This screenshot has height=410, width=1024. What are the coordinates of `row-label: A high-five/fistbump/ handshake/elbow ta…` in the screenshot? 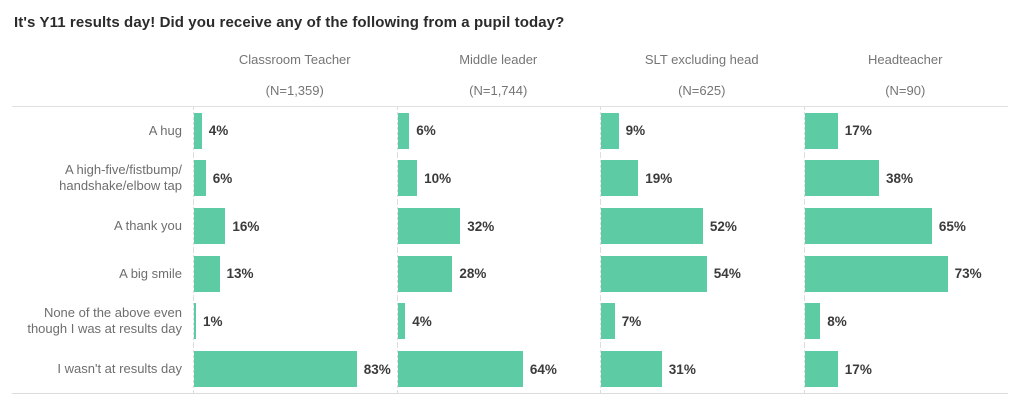 It's located at (120, 178).